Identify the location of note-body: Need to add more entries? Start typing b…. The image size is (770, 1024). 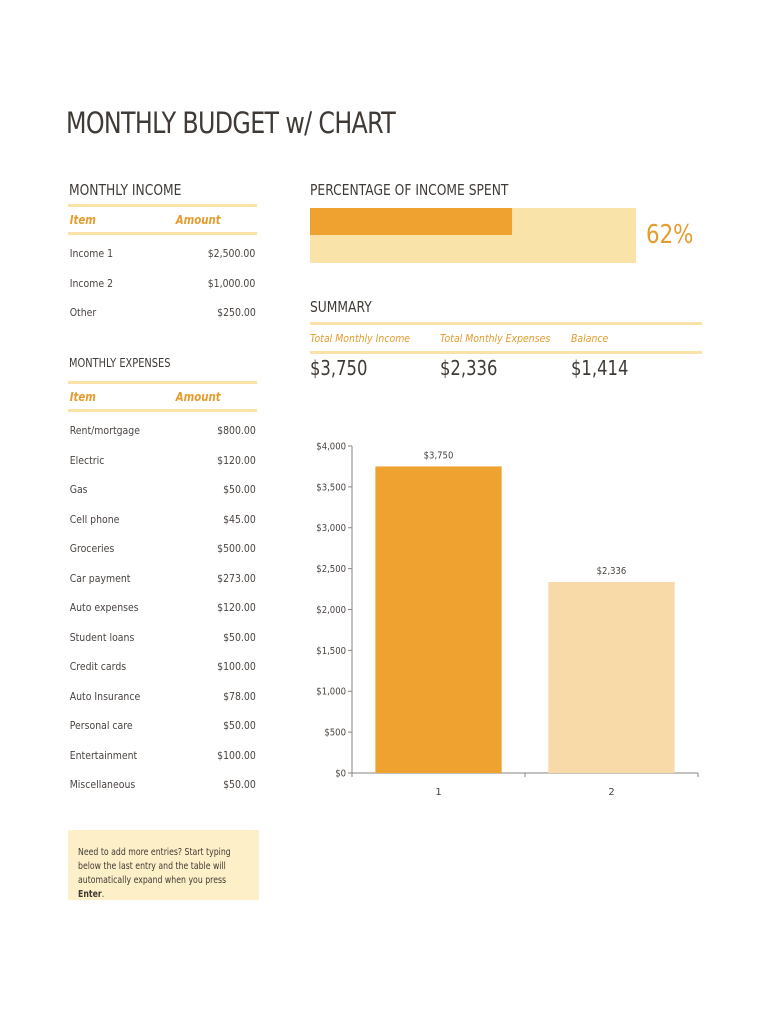
(154, 866).